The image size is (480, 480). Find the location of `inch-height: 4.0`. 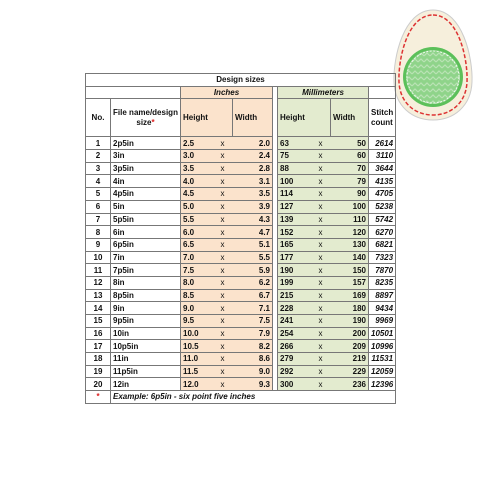

inch-height: 4.0 is located at coordinates (196, 181).